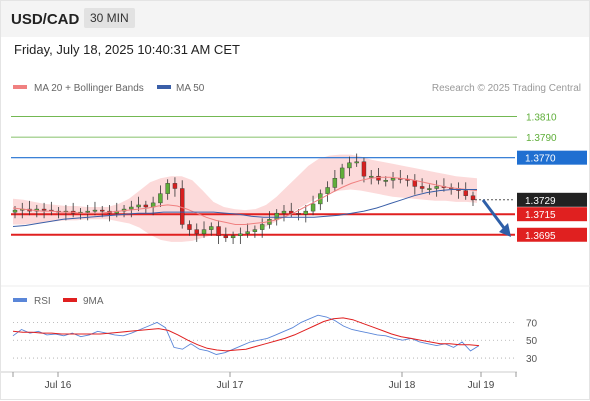  I want to click on level-label-1.3715: 1.3715, so click(540, 215).